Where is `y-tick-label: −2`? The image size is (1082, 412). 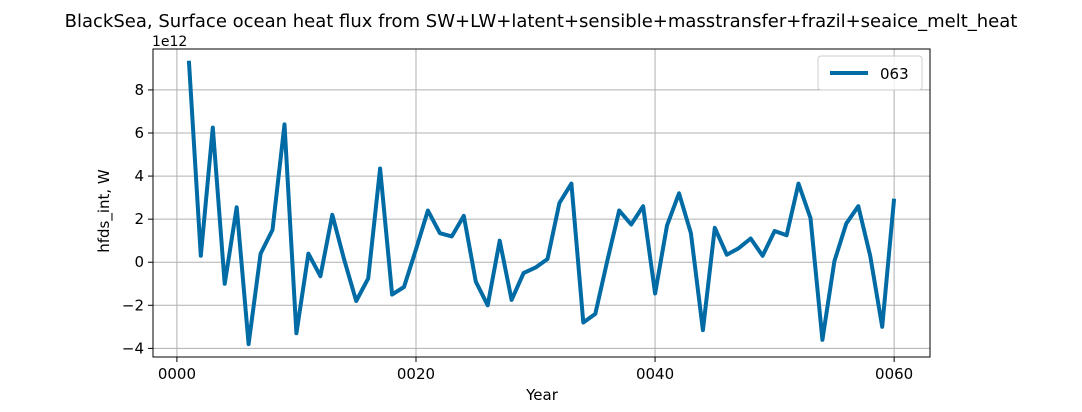 y-tick-label: −2 is located at coordinates (133, 305).